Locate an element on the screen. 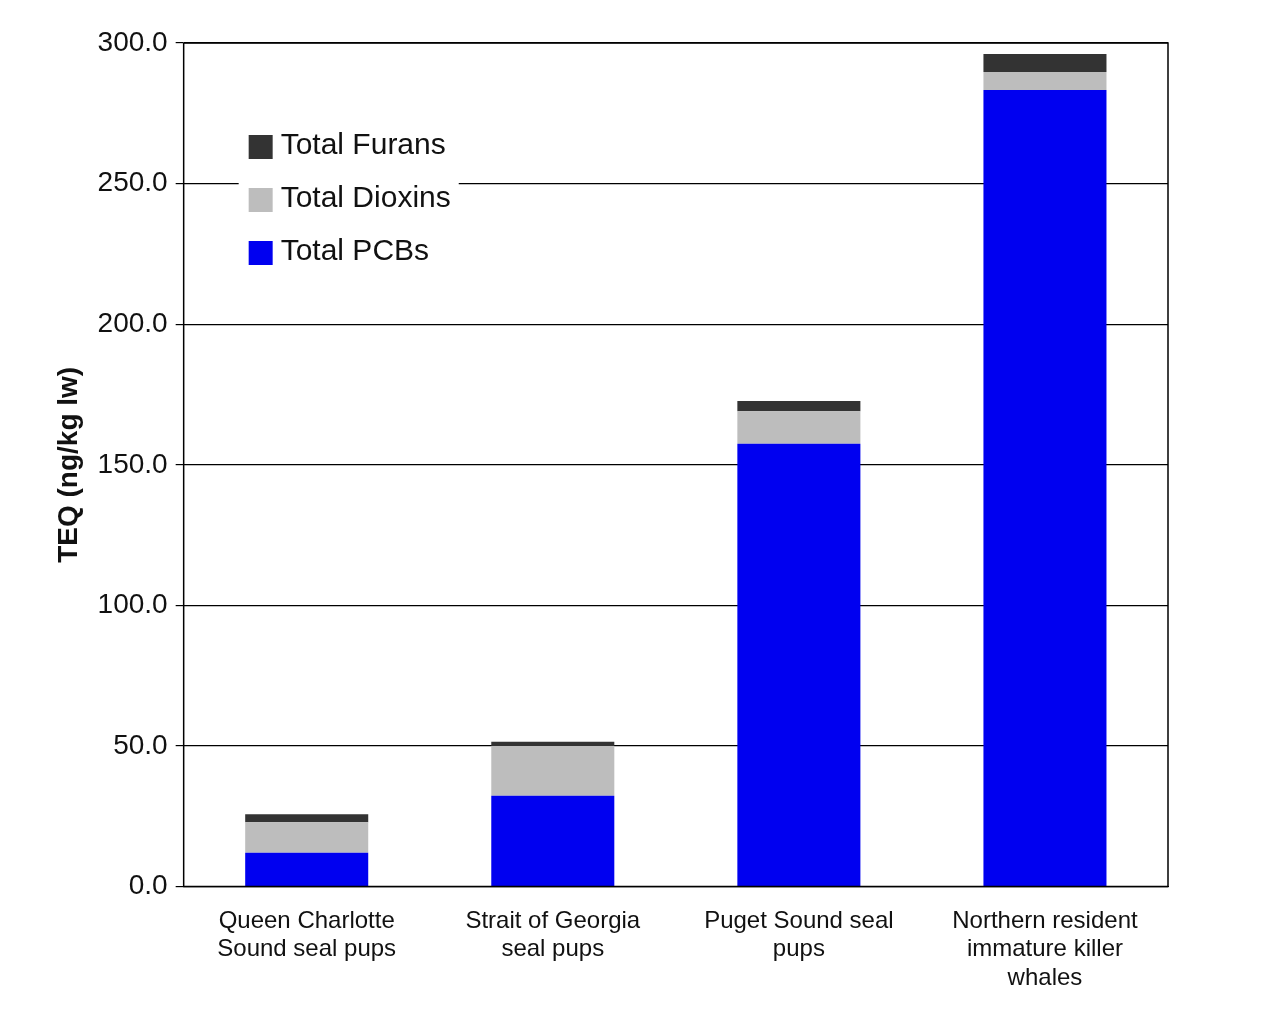 The width and height of the screenshot is (1272, 1028). y-tick-label: 250.0 is located at coordinates (132, 182).